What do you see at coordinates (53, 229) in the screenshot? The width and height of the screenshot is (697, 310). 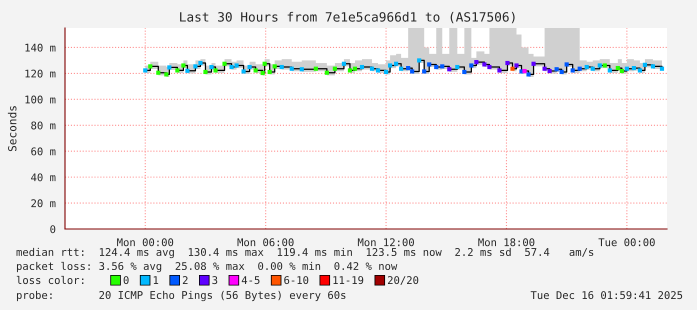 I see `y-tick-label: 0` at bounding box center [53, 229].